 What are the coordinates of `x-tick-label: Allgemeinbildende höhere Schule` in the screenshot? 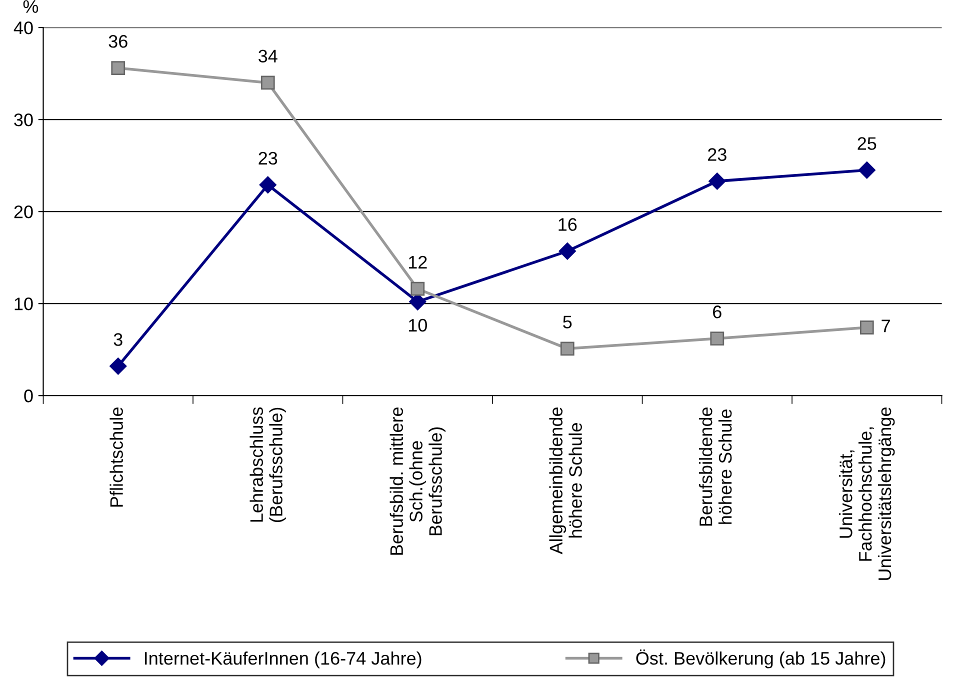 It's located at (565, 481).